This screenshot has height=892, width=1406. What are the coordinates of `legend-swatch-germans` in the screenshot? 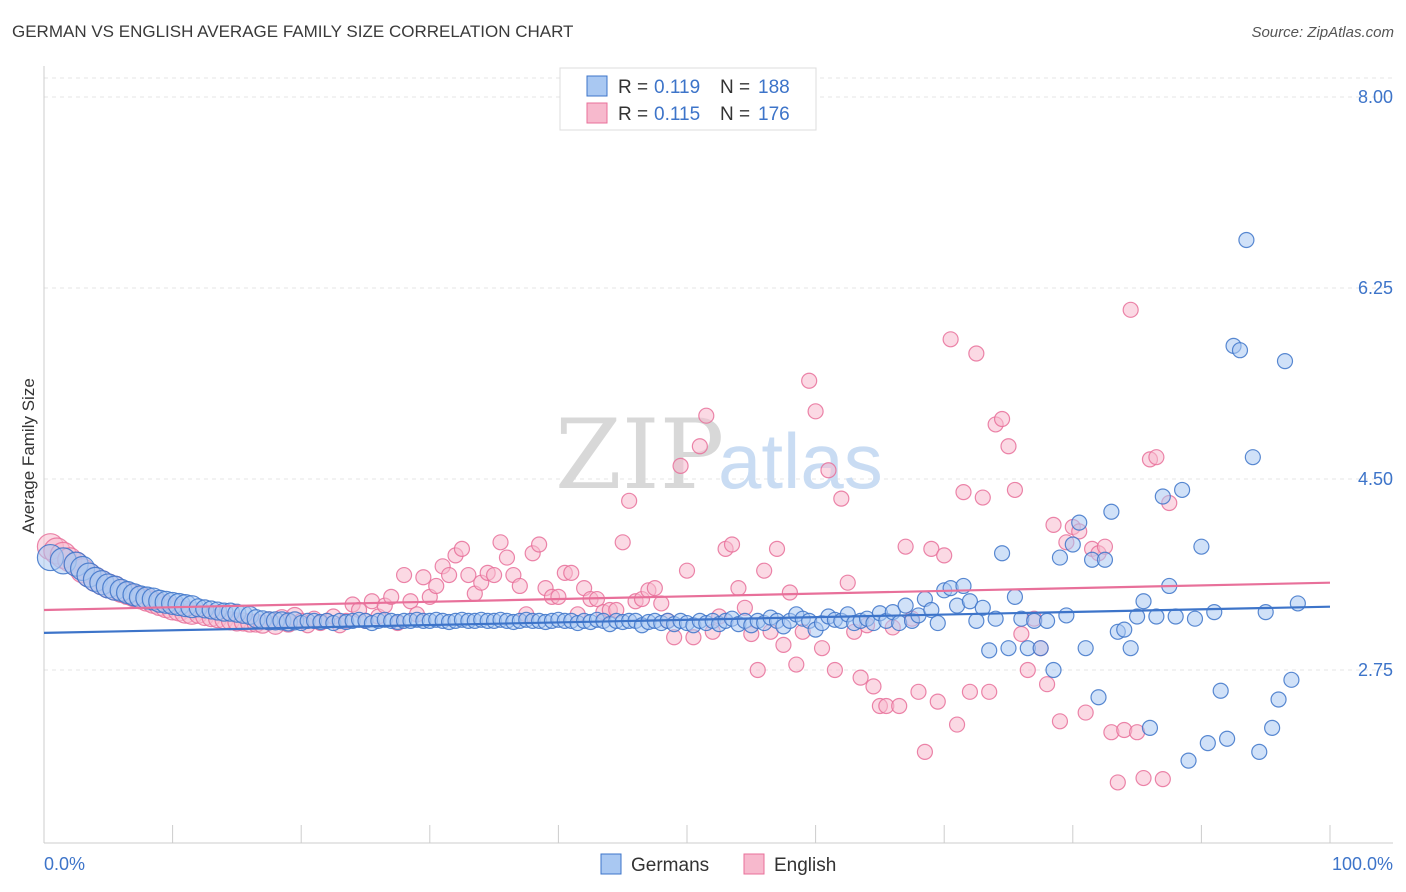 It's located at (597, 86).